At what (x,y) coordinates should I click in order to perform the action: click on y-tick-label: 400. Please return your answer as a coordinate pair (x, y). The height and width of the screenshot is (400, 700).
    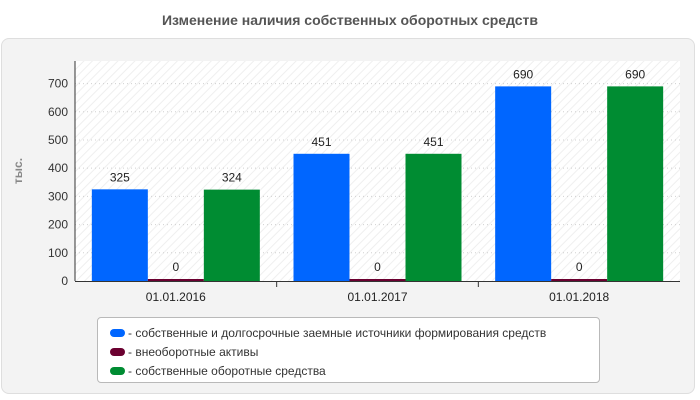
    Looking at the image, I should click on (58, 168).